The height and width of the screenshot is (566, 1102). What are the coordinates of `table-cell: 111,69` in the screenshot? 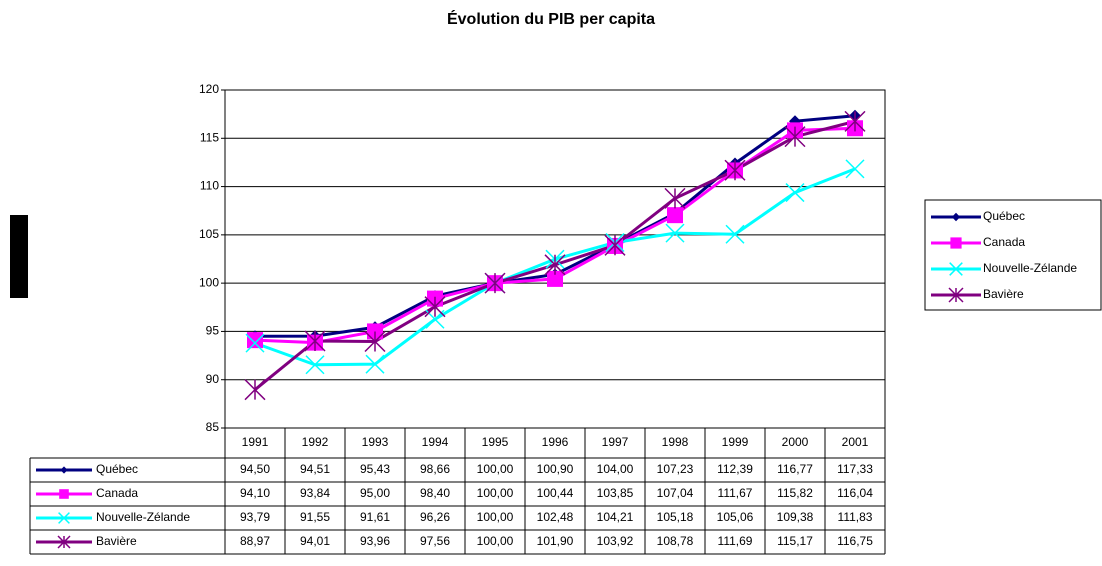 It's located at (735, 541).